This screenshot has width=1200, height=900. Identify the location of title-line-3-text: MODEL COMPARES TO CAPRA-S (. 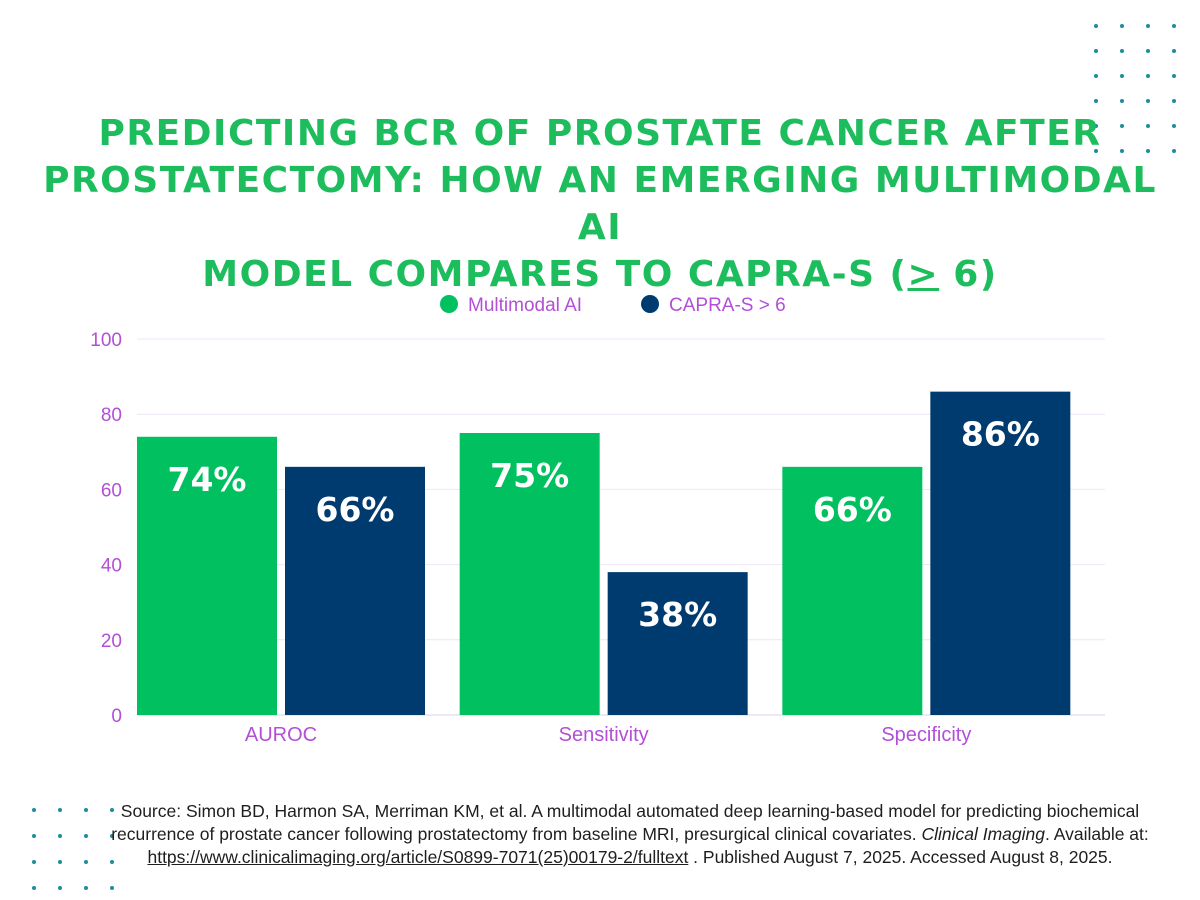
(555, 274).